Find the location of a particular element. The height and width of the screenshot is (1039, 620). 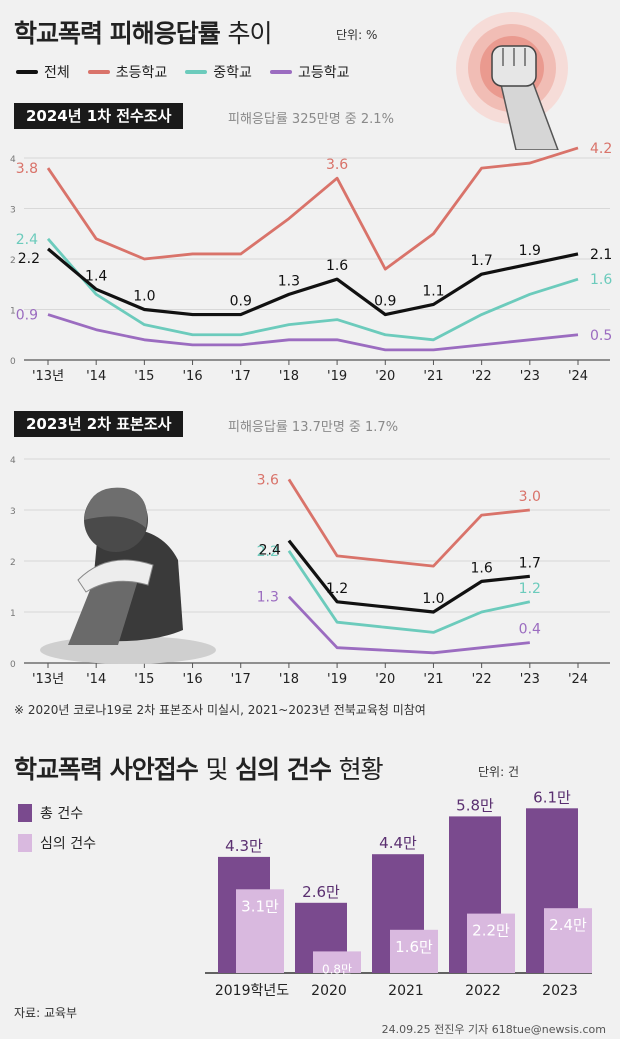

y-tick-label: 0 is located at coordinates (13, 665).